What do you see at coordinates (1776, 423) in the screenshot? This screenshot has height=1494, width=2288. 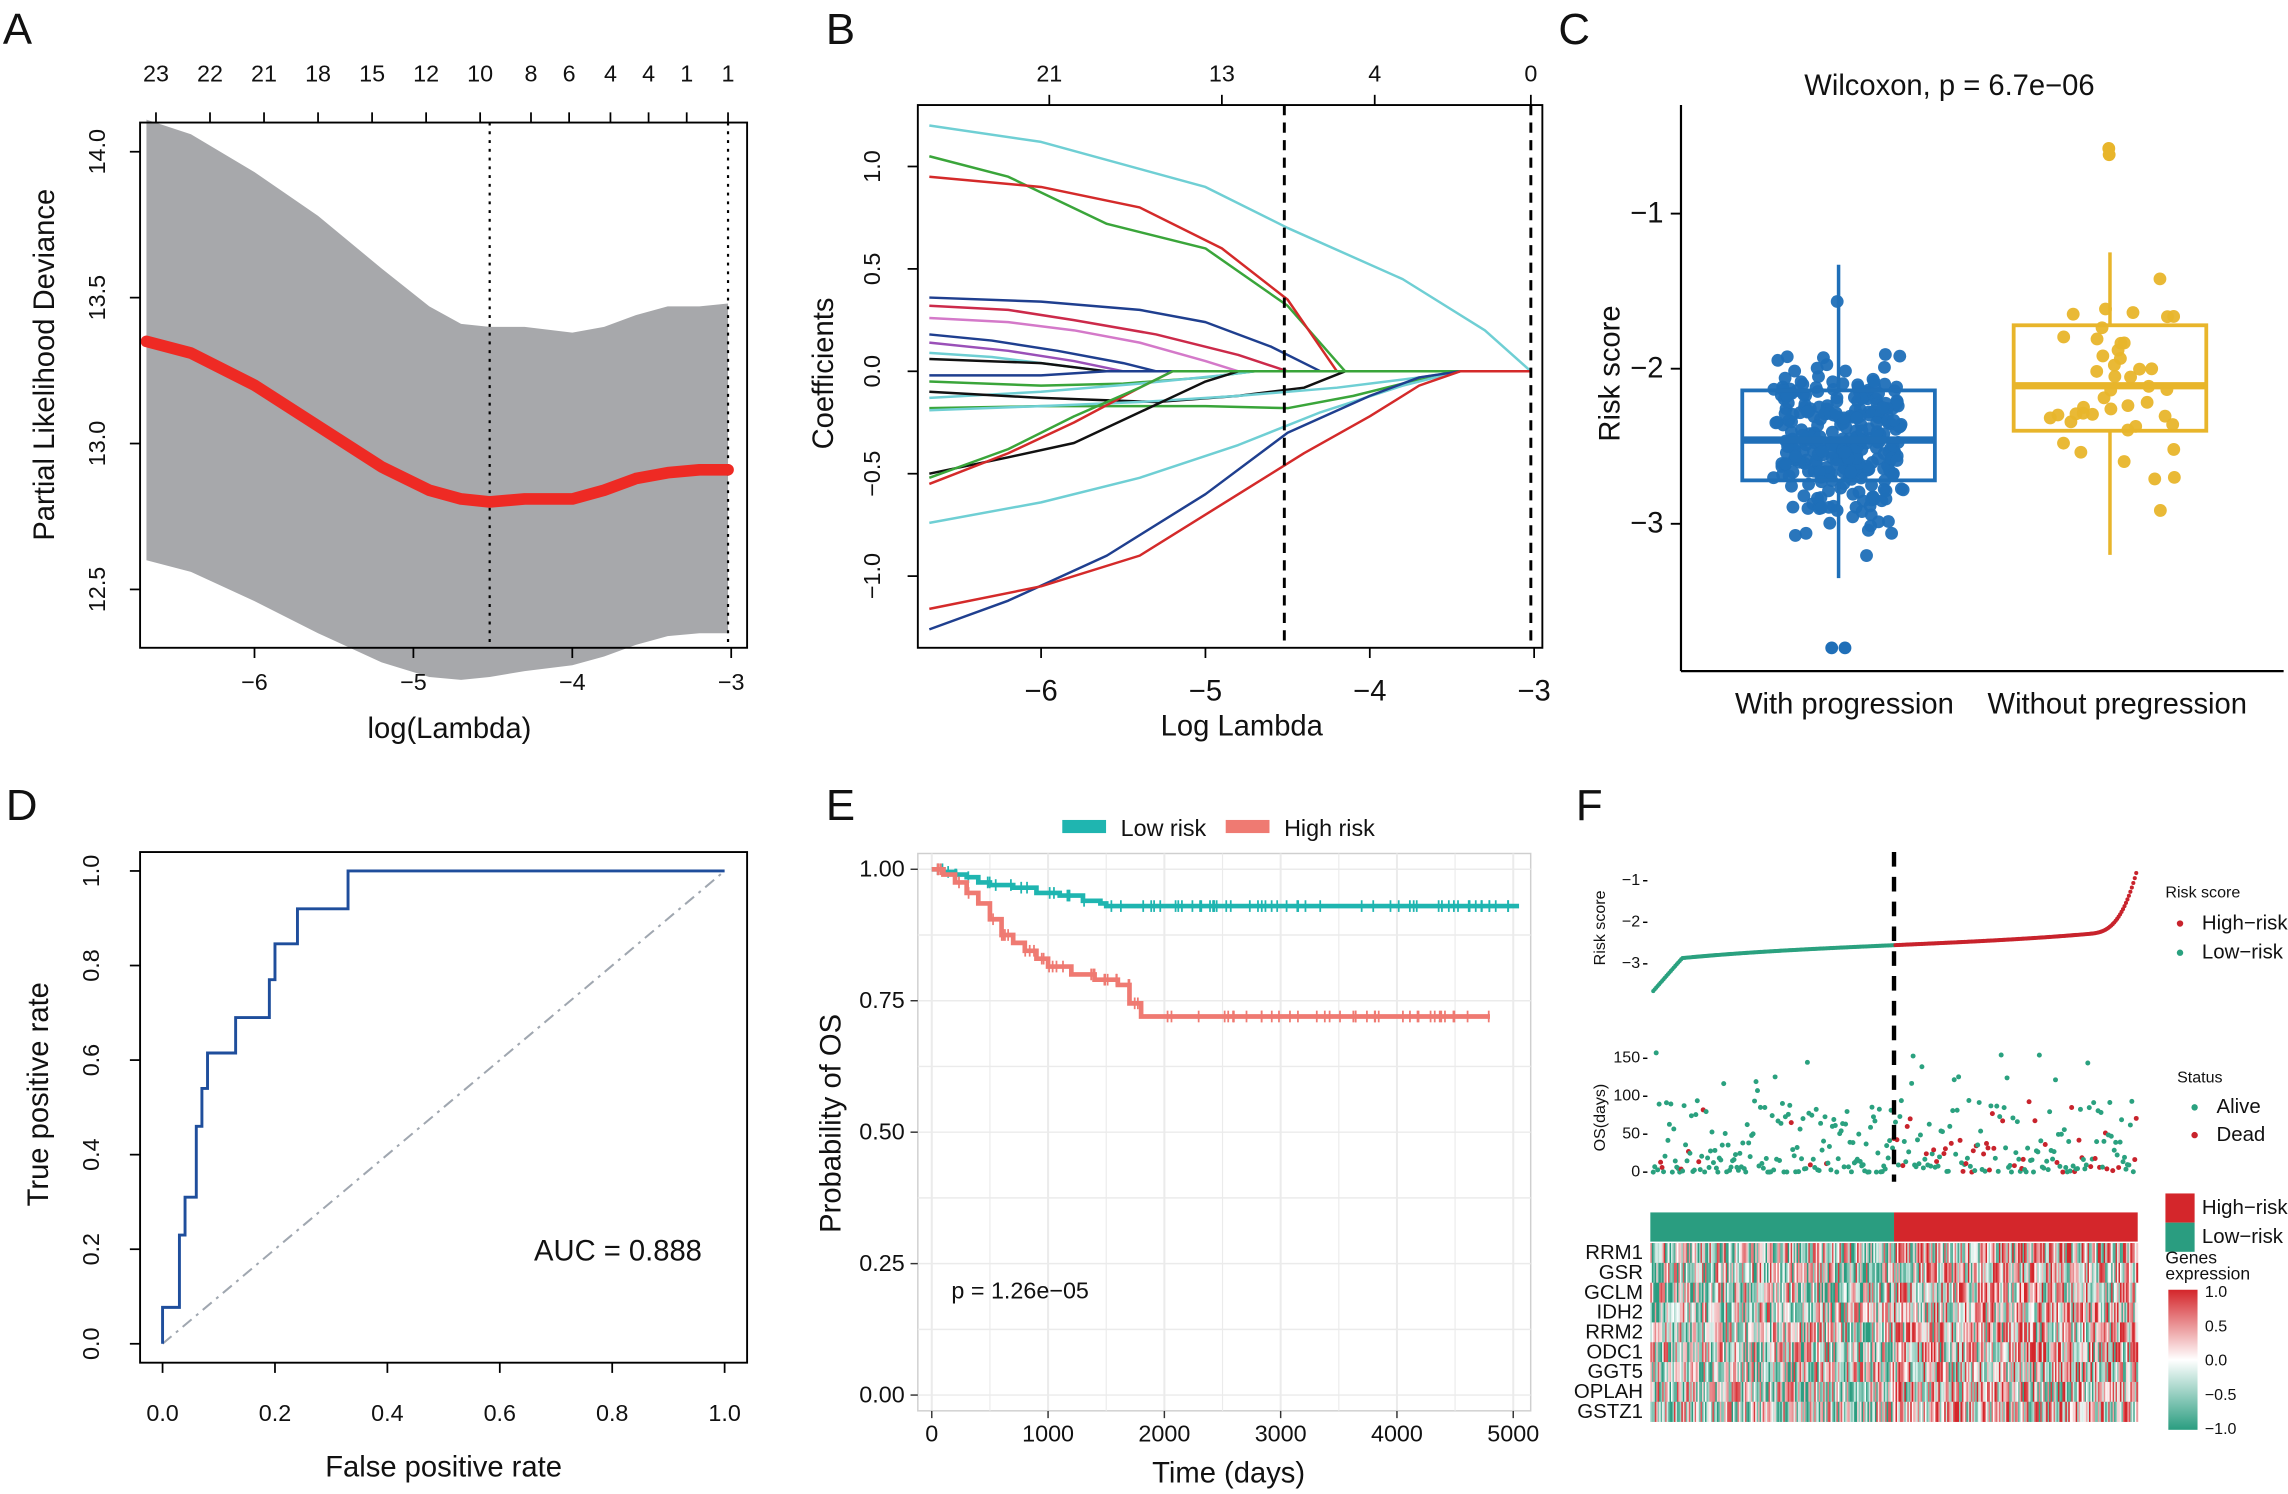 I see `c-point` at bounding box center [1776, 423].